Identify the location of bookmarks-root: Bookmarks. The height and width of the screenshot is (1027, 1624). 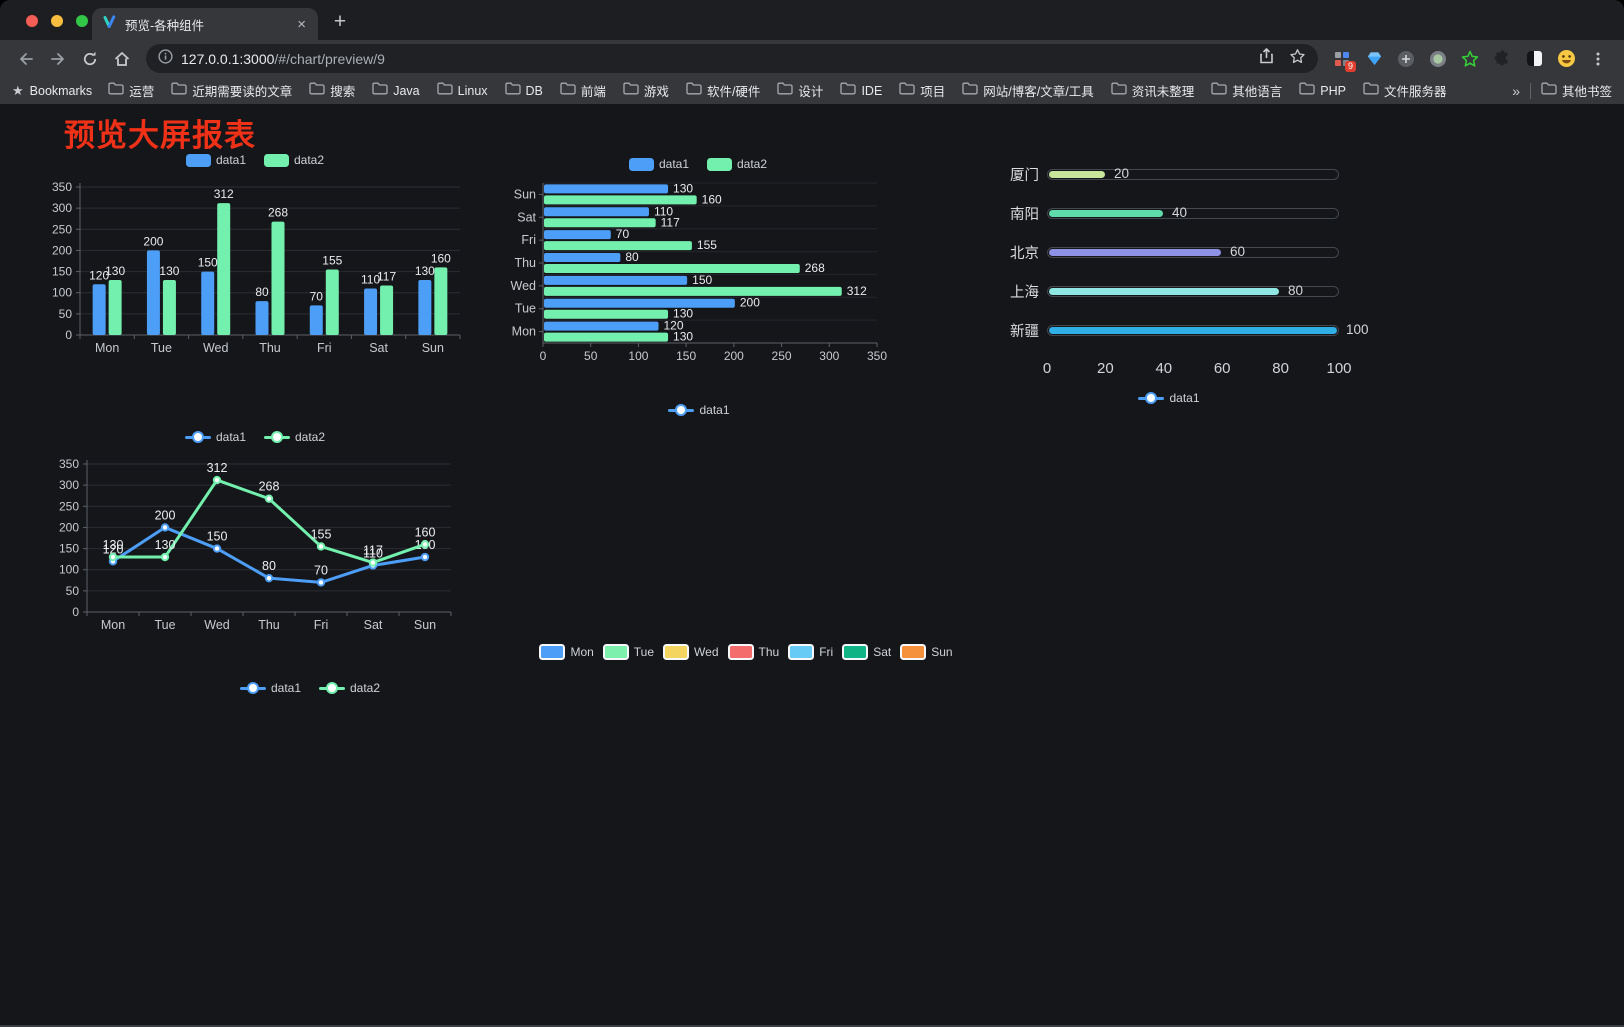
(61, 90).